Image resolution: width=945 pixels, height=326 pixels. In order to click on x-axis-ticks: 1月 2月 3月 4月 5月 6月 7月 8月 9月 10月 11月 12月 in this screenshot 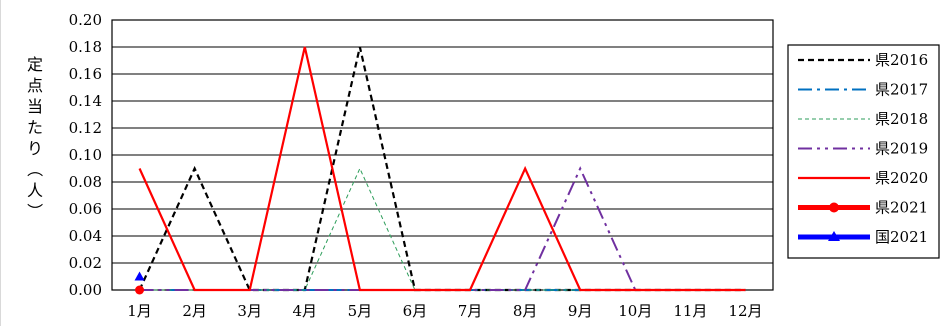, I will do `click(444, 311)`.